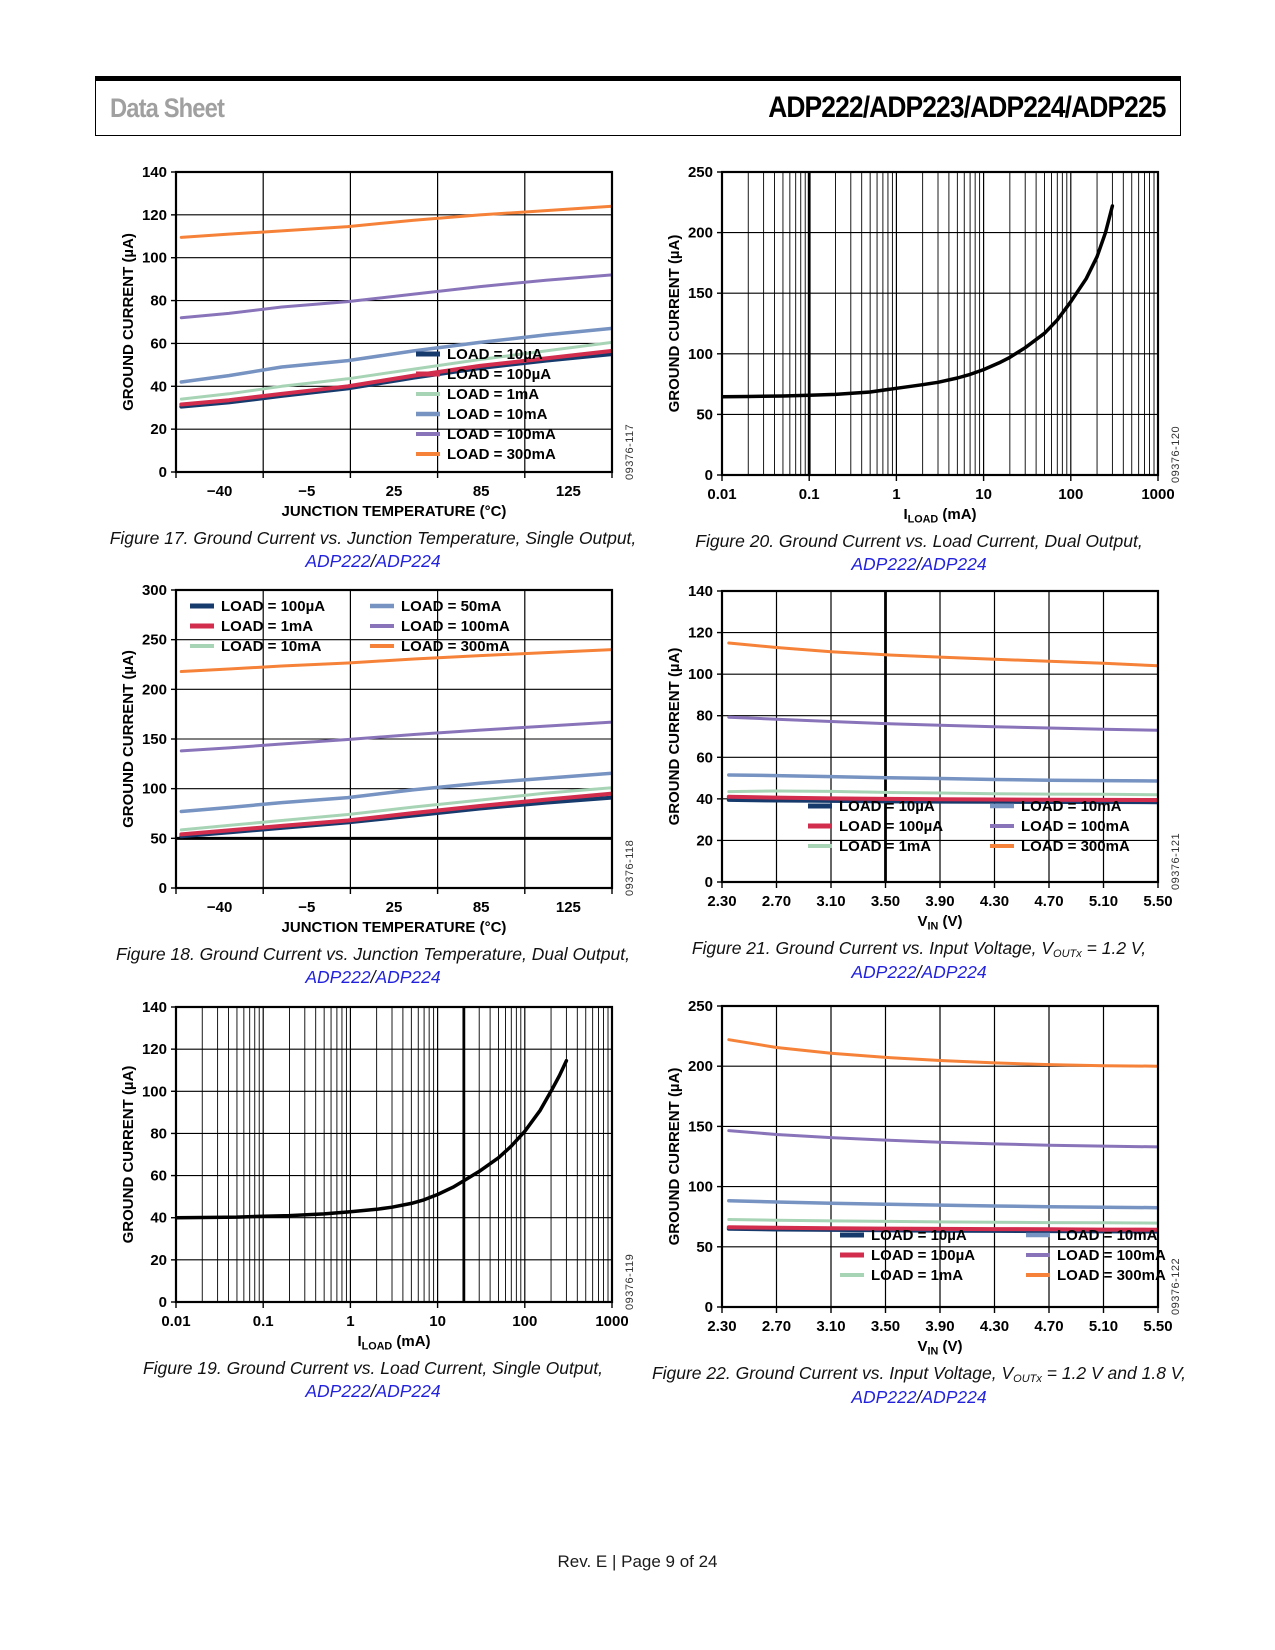 This screenshot has width=1275, height=1650. I want to click on svg-text: 80, so click(158, 1133).